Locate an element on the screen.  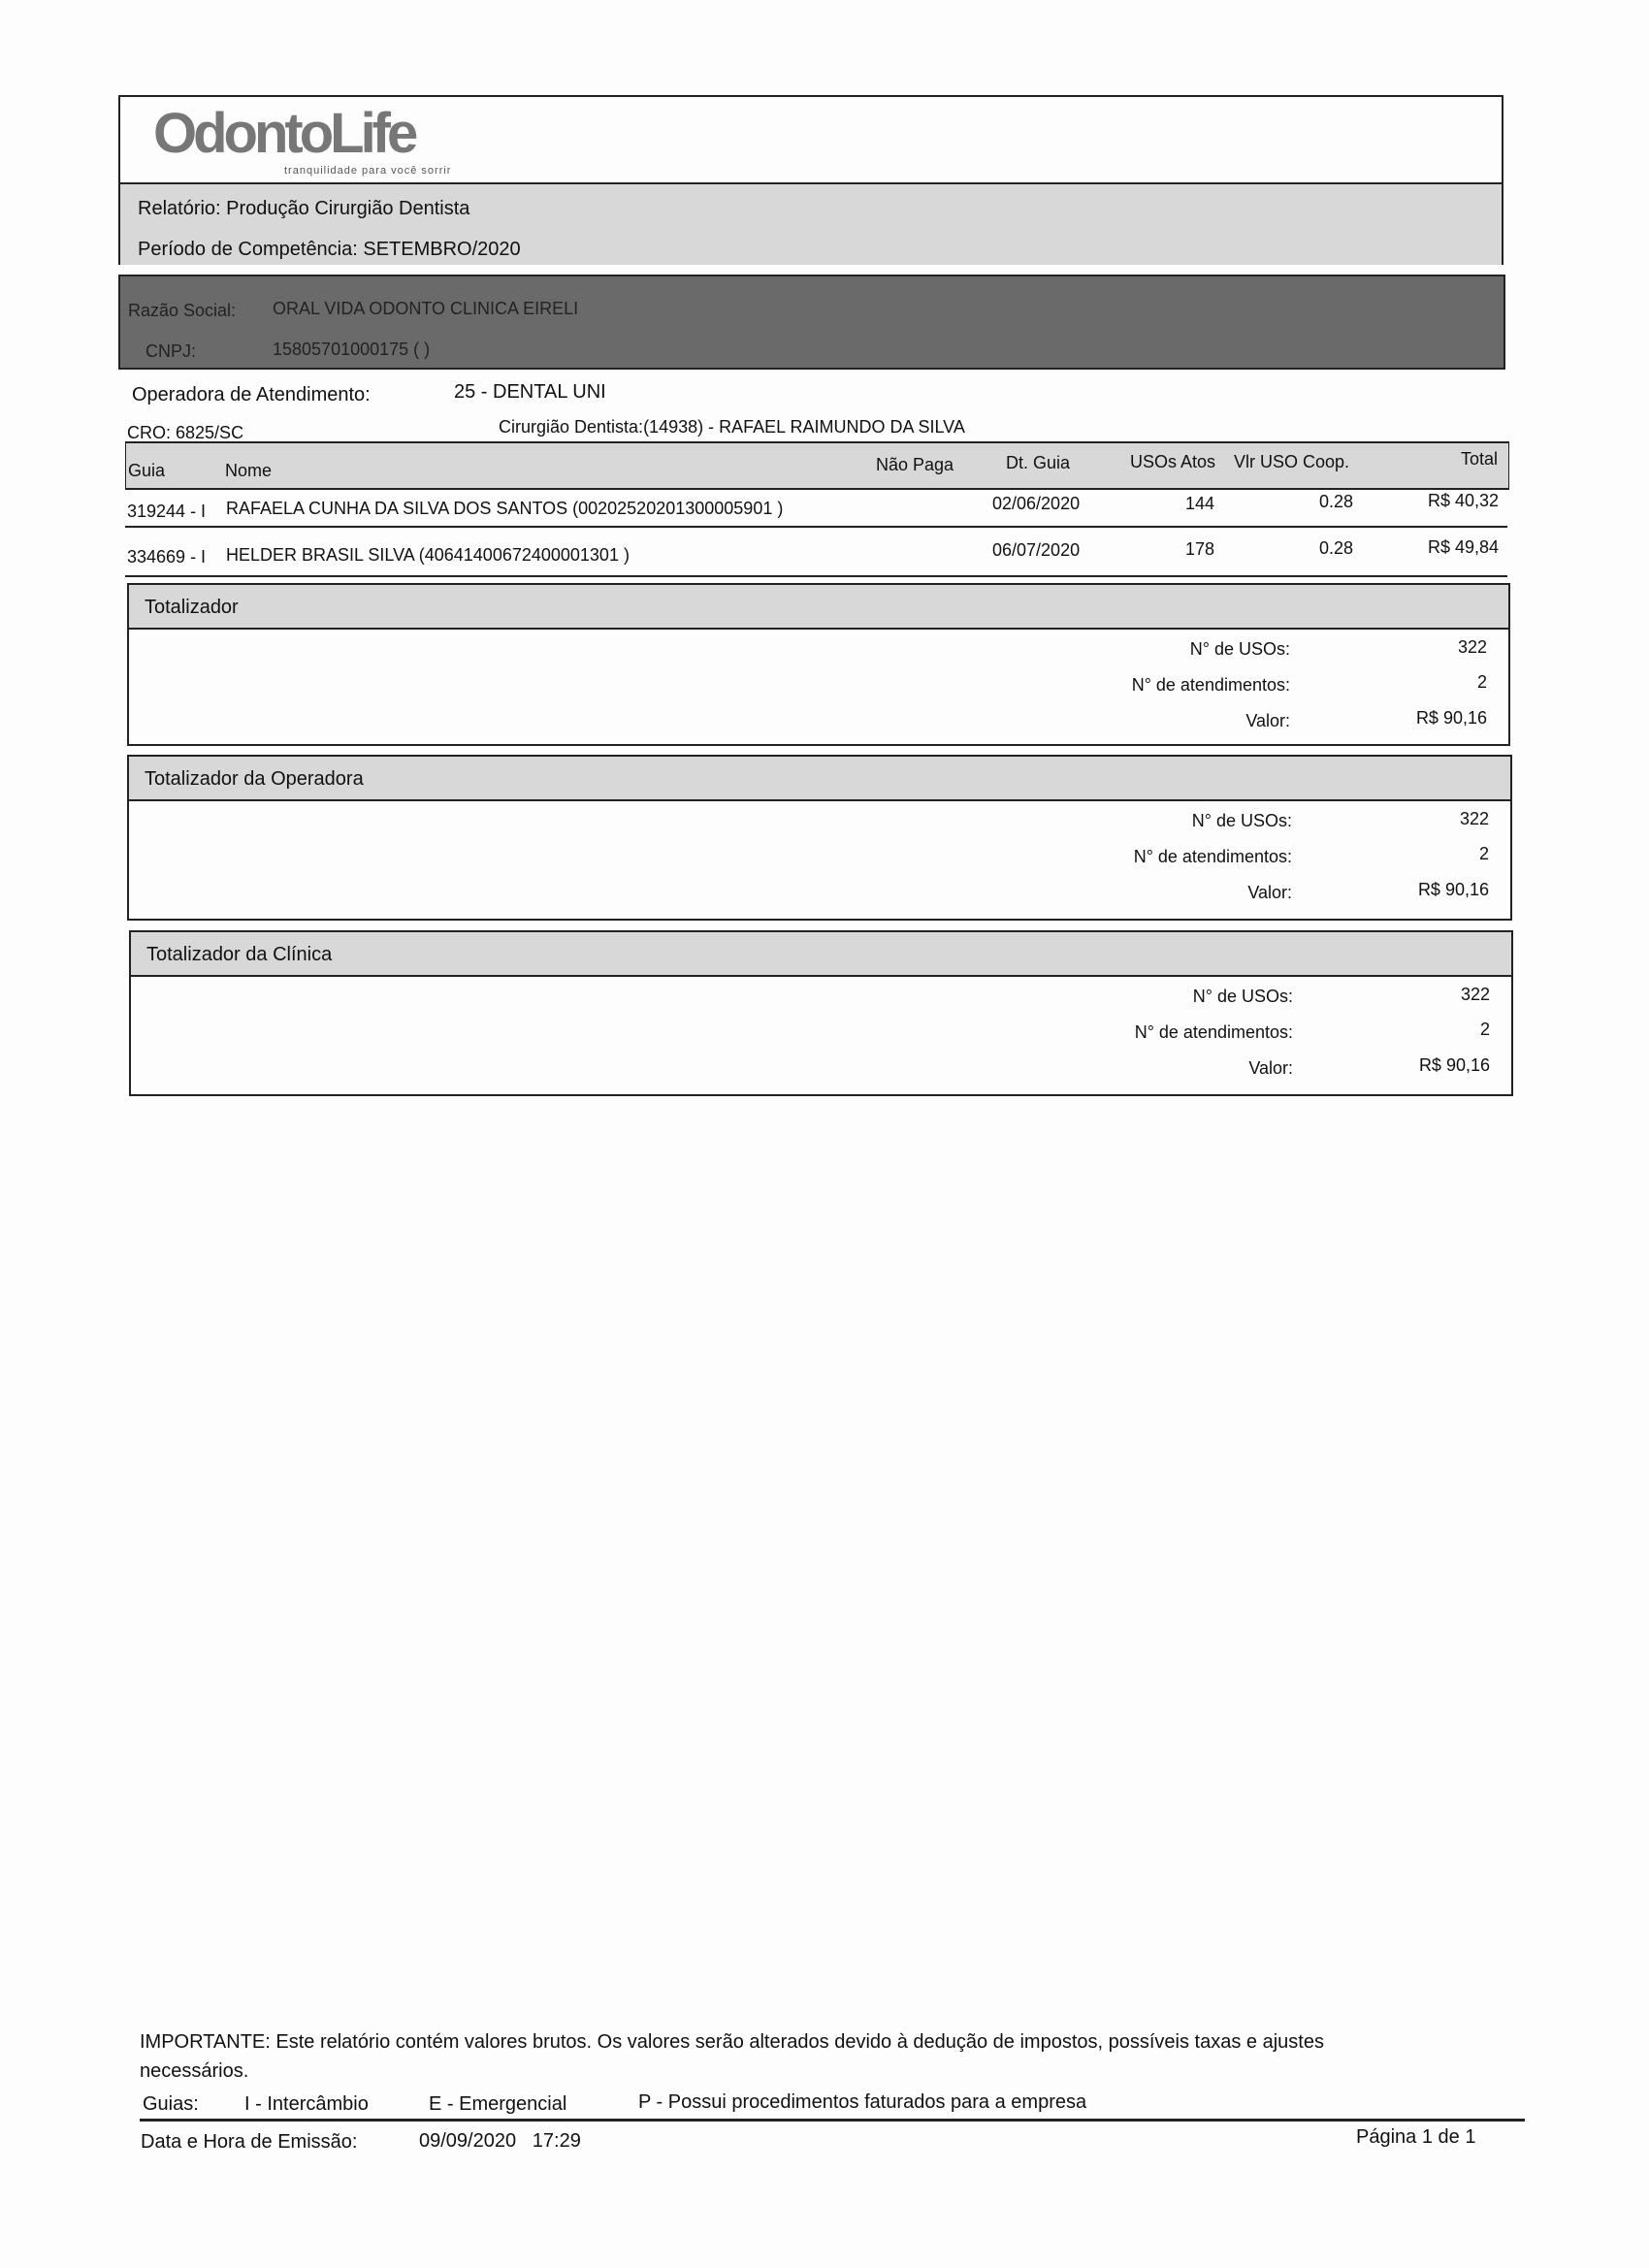
report-label: Relatório: is located at coordinates (179, 208).